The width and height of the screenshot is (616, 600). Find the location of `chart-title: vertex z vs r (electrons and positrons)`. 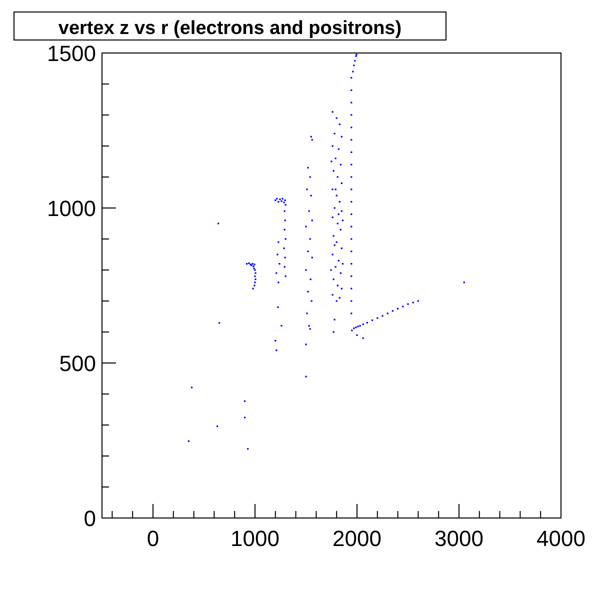

chart-title: vertex z vs r (electrons and positrons) is located at coordinates (230, 28).